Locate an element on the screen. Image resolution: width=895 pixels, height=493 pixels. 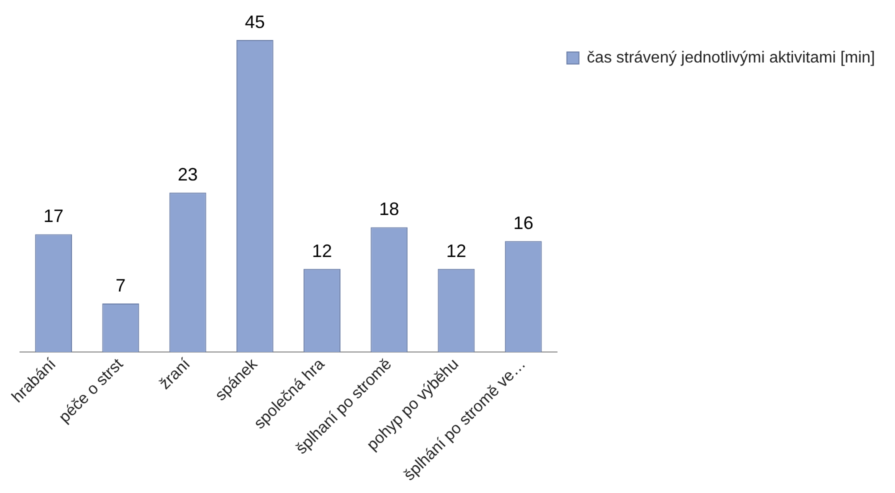
data-label: 16 is located at coordinates (523, 223).